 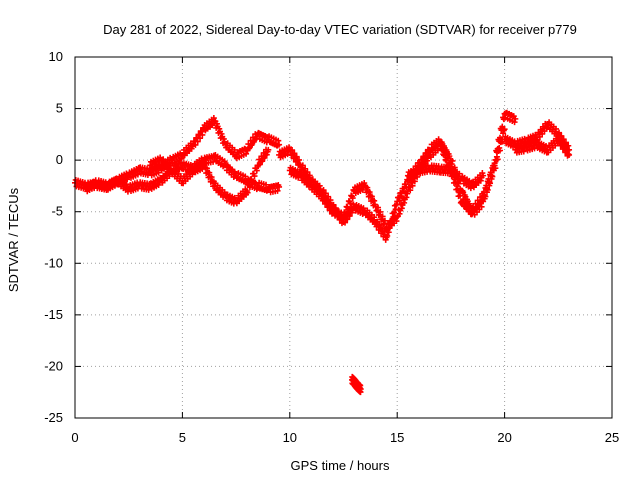 What do you see at coordinates (56, 56) in the screenshot?
I see `y-tick-label: 10` at bounding box center [56, 56].